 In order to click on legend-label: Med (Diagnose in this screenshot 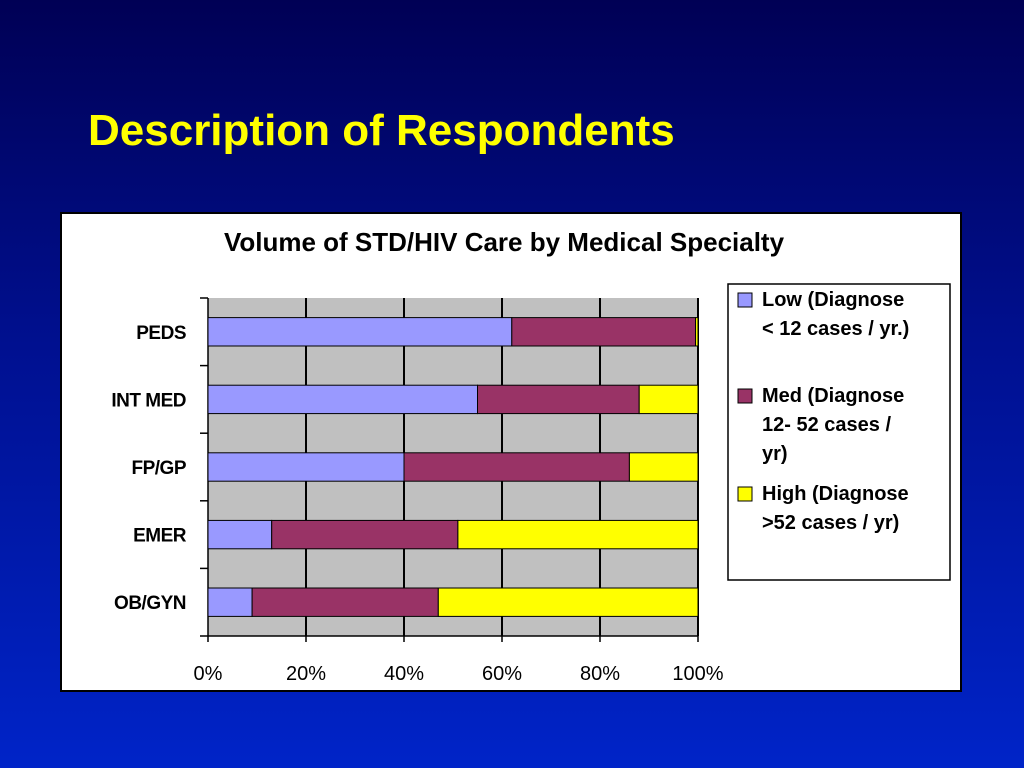, I will do `click(833, 396)`.